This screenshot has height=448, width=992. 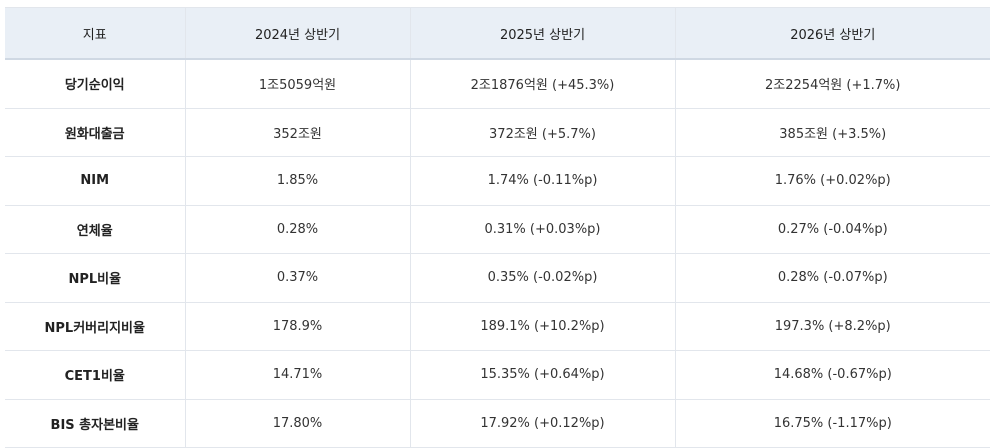 I want to click on header-cell: 2026년 상반기, so click(x=832, y=33).